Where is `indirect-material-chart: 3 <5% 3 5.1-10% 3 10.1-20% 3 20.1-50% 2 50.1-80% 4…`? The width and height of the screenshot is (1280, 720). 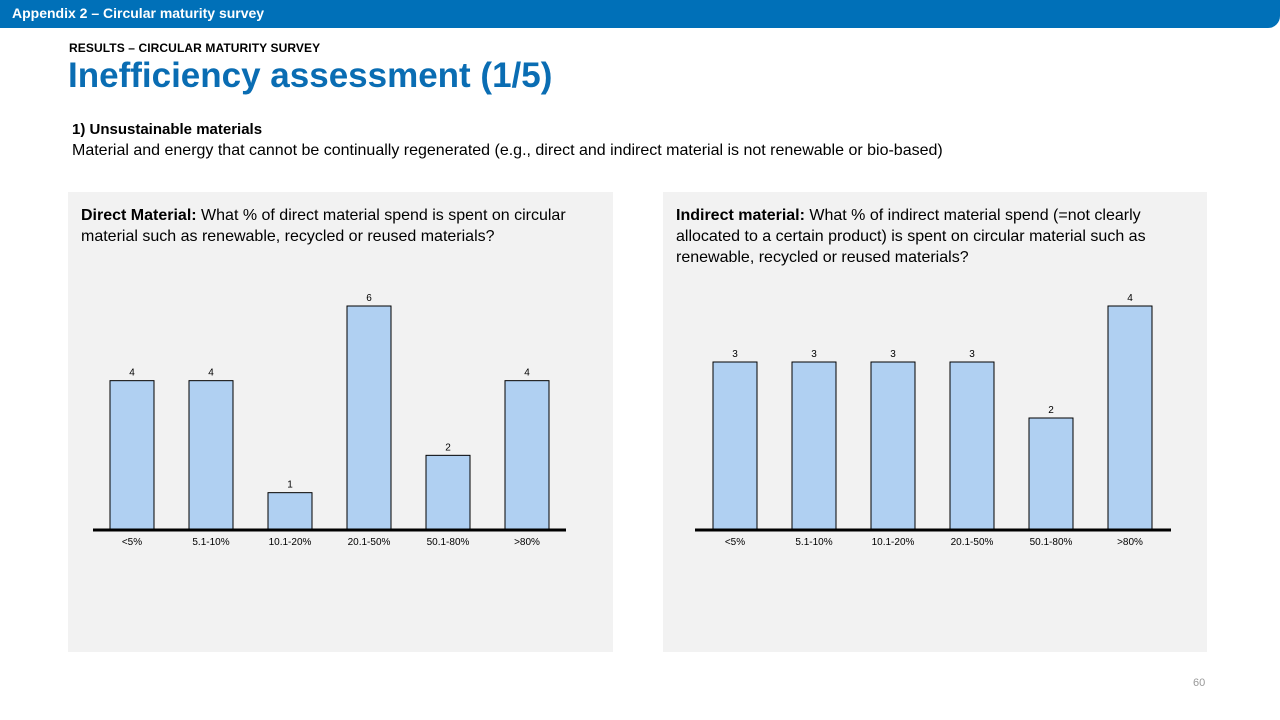
indirect-material-chart: 3 <5% 3 5.1-10% 3 10.1-20% 3 20.1-50% 2 50.1-80% 4… is located at coordinates (933, 420).